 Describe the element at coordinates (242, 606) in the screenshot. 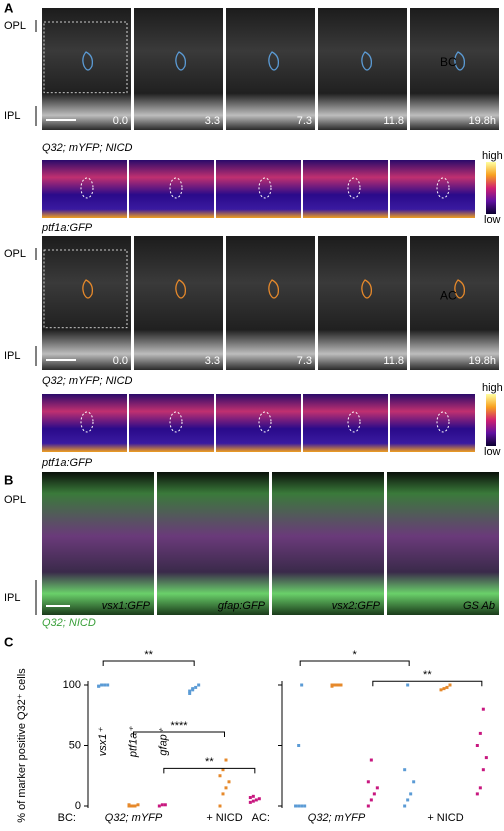

I see `stain-label: gfap:GFP` at that location.